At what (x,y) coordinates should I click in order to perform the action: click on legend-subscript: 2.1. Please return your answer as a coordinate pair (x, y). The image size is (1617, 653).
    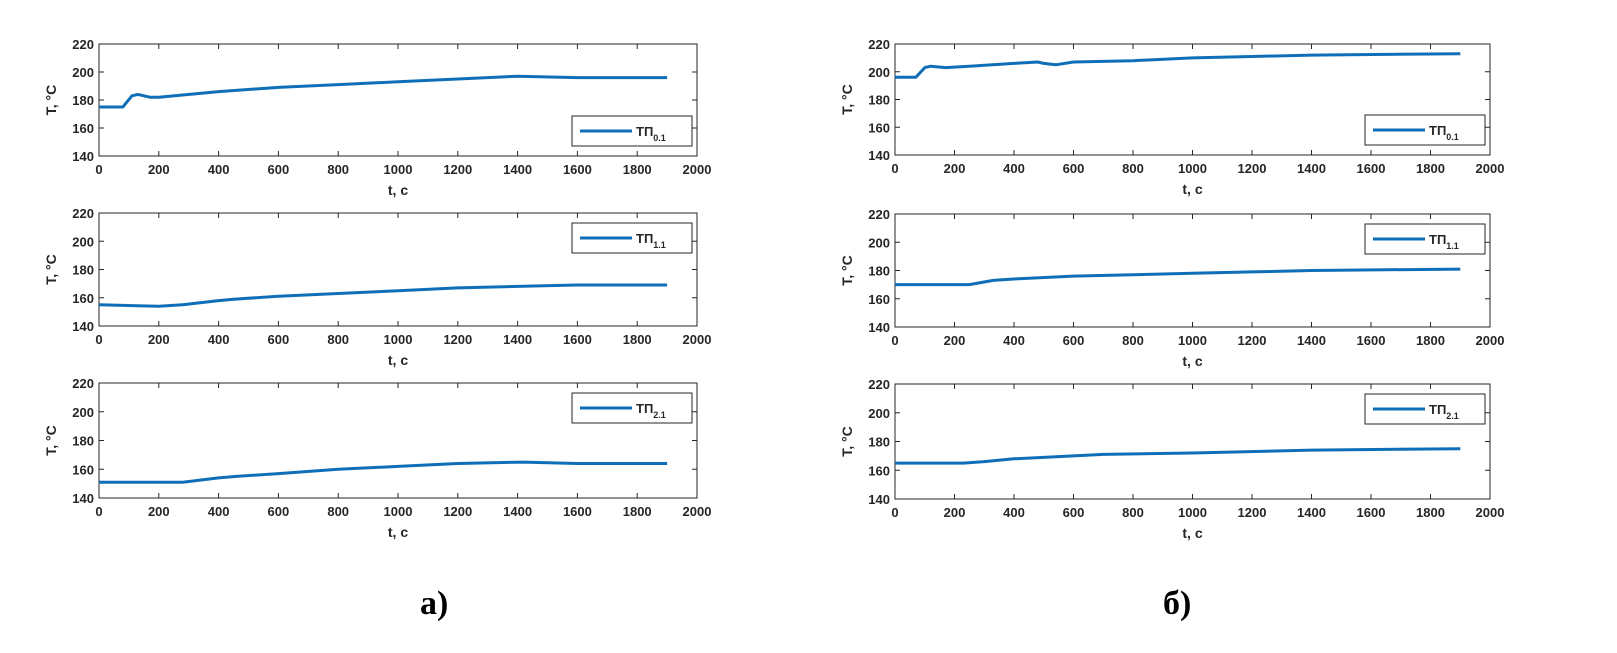
    Looking at the image, I should click on (1452, 416).